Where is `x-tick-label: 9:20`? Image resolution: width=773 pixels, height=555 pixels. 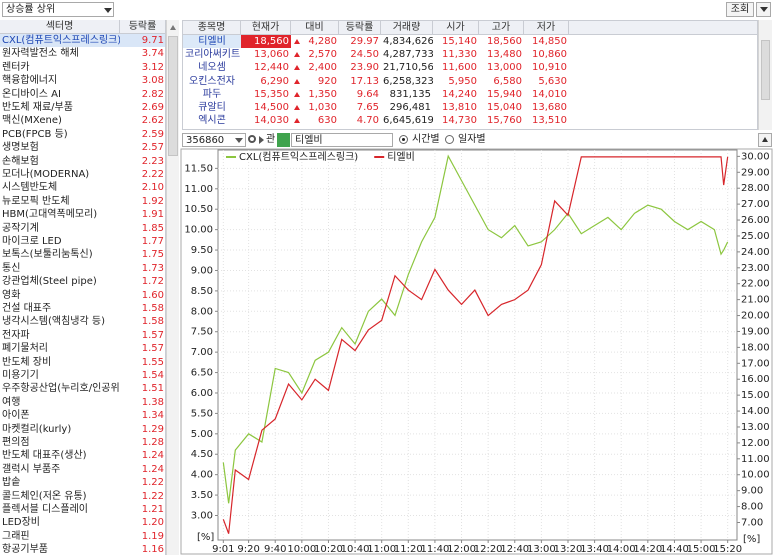
x-tick-label: 9:20 is located at coordinates (248, 549).